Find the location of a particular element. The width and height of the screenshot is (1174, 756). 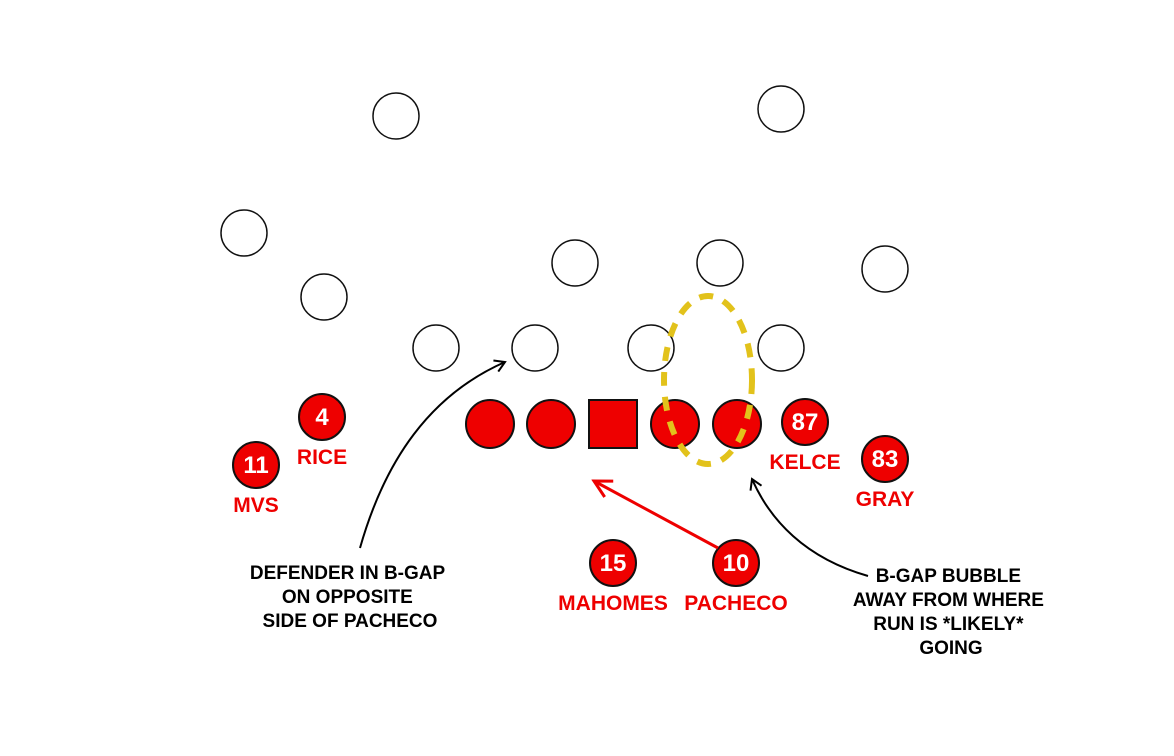

player-mvs: 11 MVS is located at coordinates (256, 479).